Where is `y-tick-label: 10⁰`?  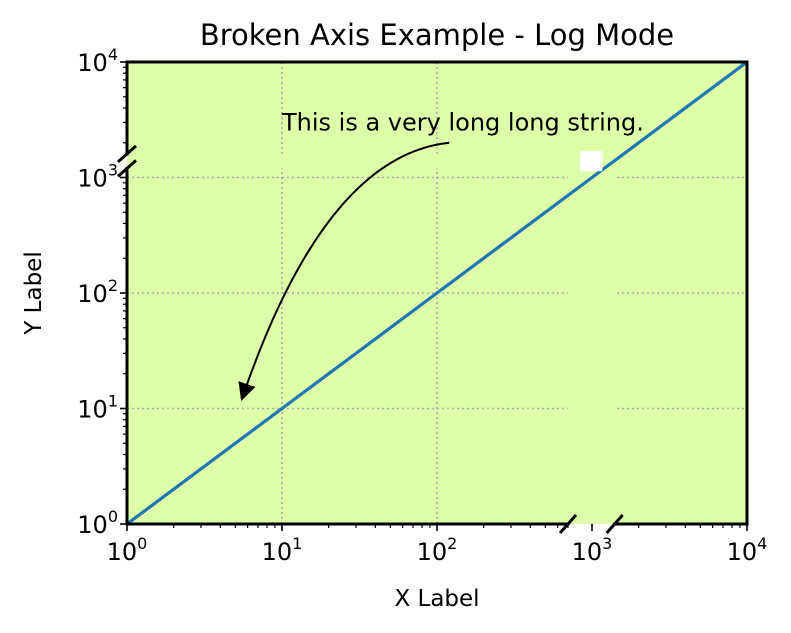 y-tick-label: 10⁰ is located at coordinates (97, 523).